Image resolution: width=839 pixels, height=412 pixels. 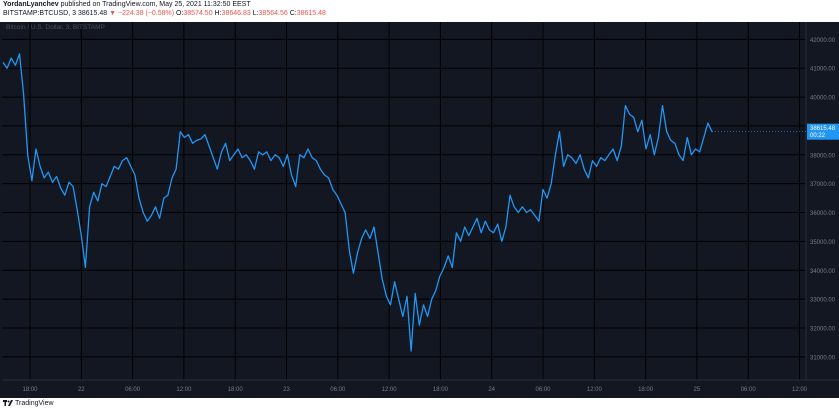 What do you see at coordinates (180, 13) in the screenshot?
I see `open-label: O:` at bounding box center [180, 13].